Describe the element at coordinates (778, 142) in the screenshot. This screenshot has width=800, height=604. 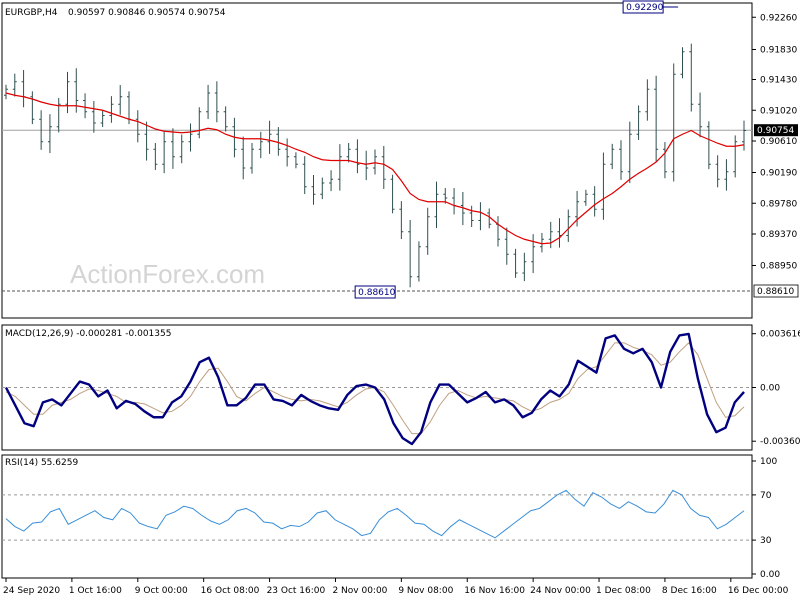
I see `price-y-tick-label: 0.90610` at that location.